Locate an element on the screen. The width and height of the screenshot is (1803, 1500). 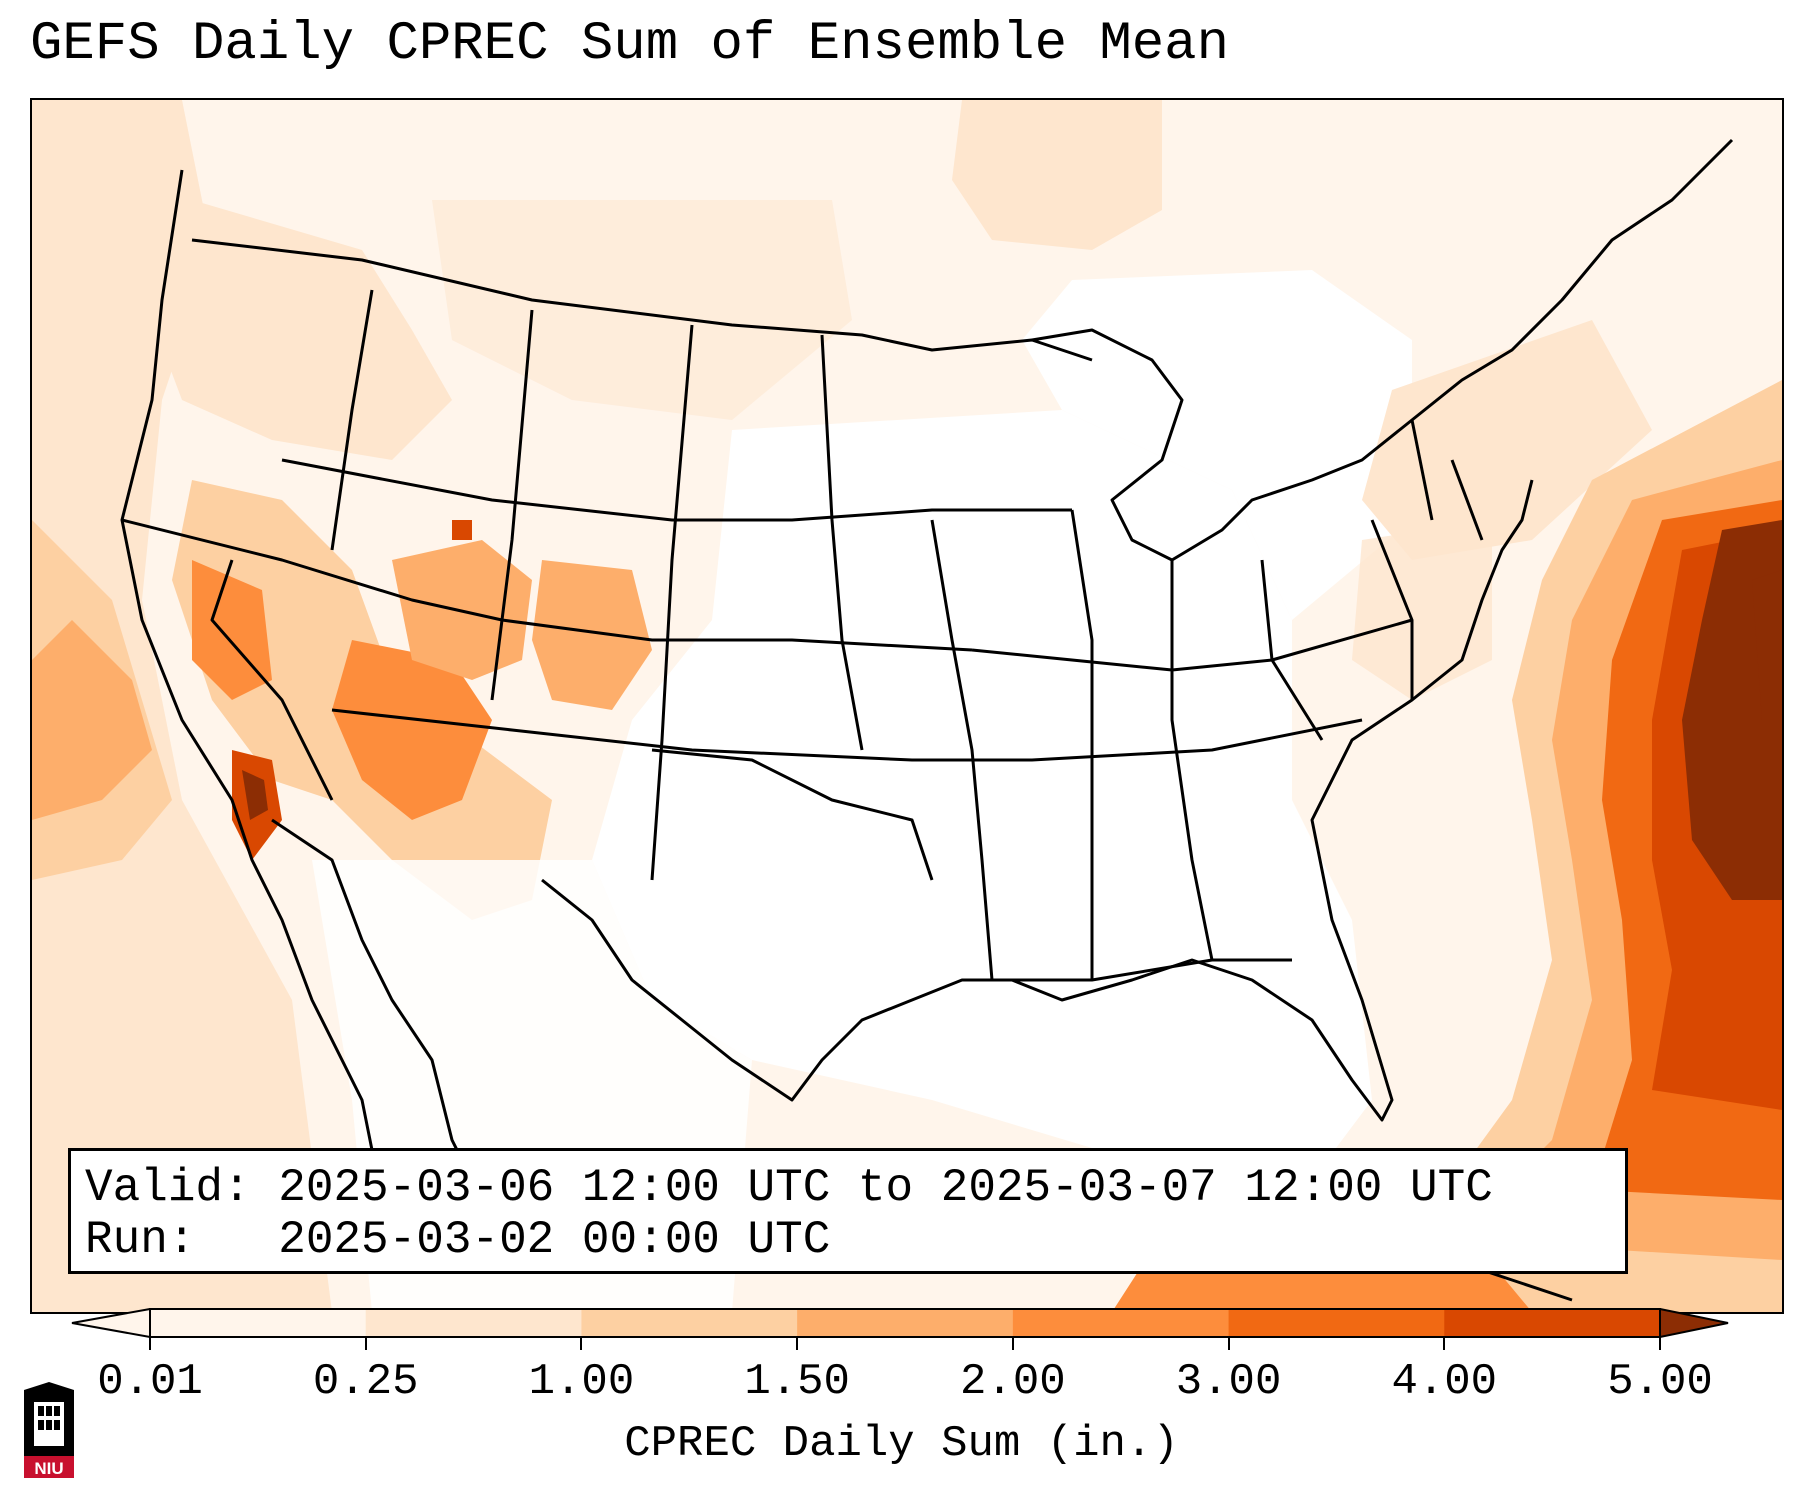
precip-field-canada-light is located at coordinates (1057, 175).